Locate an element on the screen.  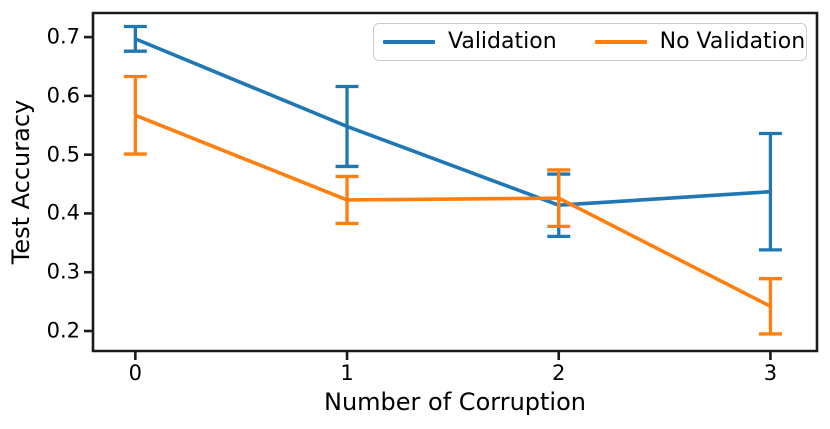
y-tick-label: 0.5 is located at coordinates (63, 154).